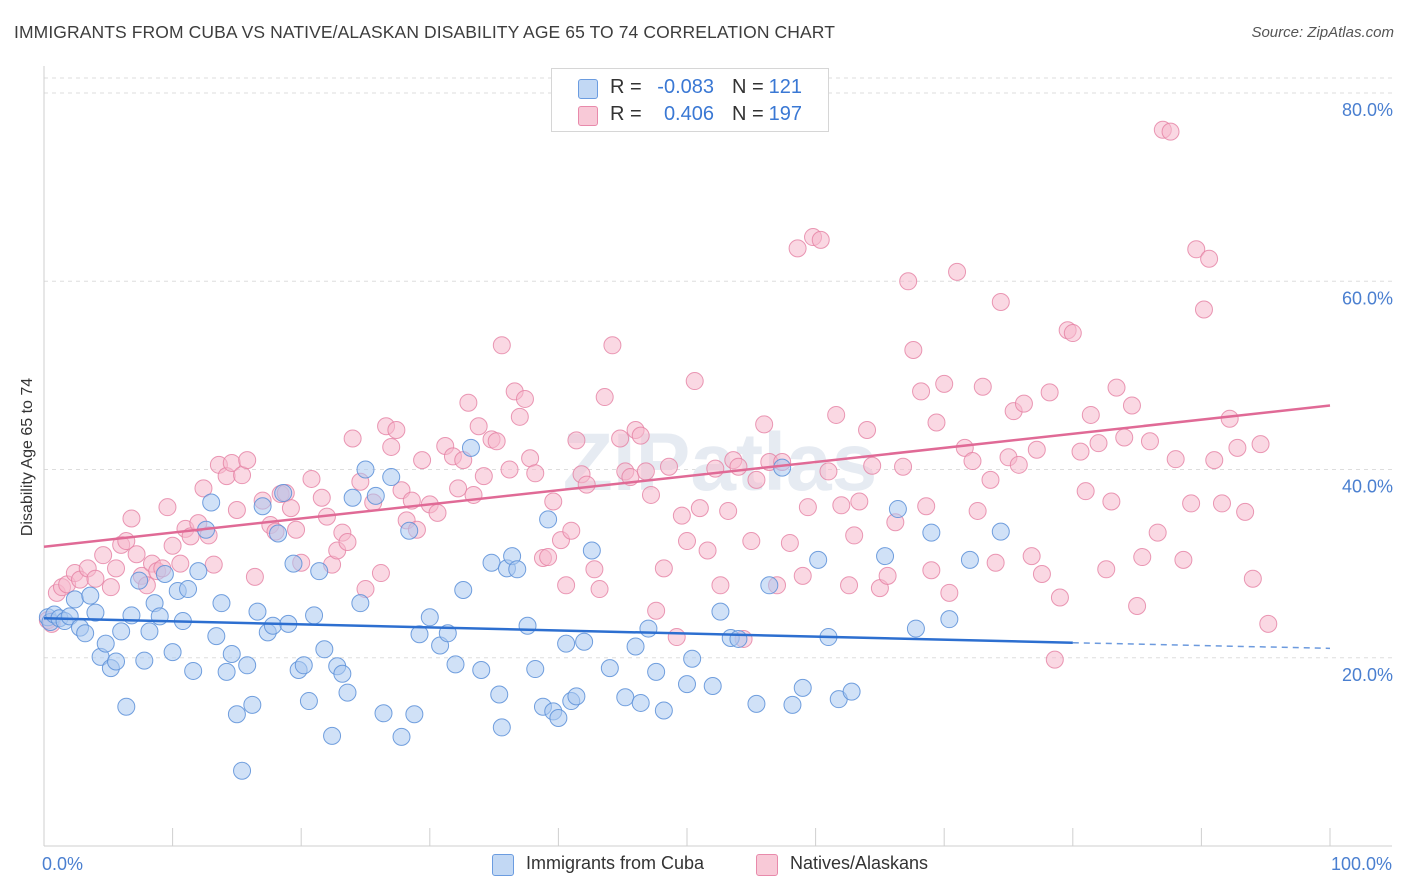  What do you see at coordinates (785, 114) in the screenshot?
I see `legend-n-value: 197` at bounding box center [785, 114].